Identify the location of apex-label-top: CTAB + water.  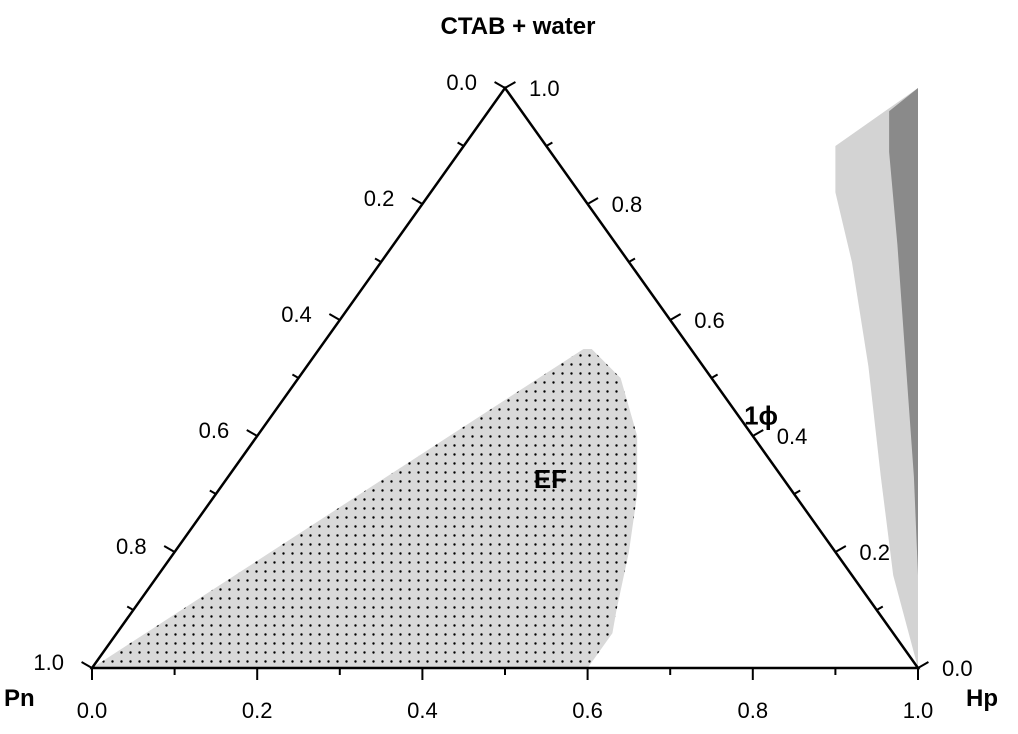
(518, 26).